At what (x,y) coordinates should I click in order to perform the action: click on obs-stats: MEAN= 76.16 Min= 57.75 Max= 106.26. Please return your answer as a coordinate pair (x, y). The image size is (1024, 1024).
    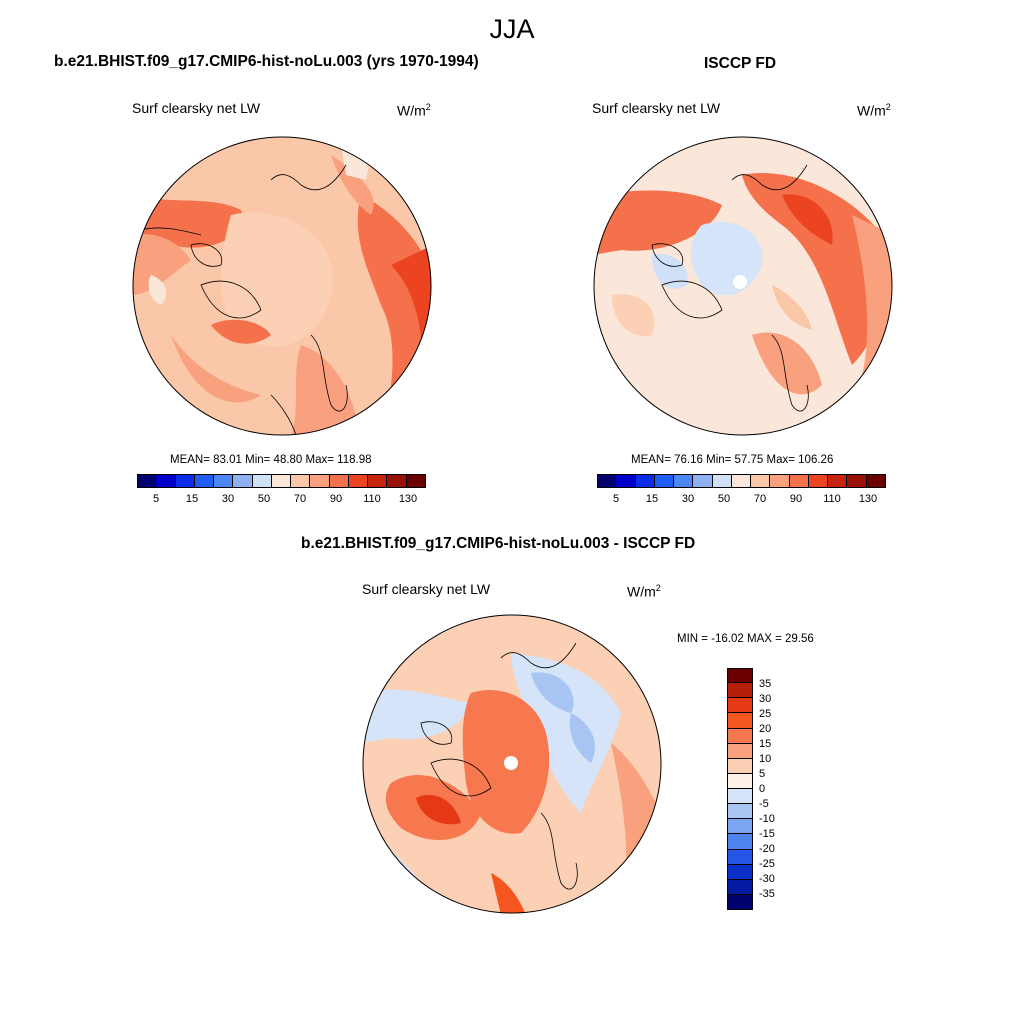
    Looking at the image, I should click on (732, 460).